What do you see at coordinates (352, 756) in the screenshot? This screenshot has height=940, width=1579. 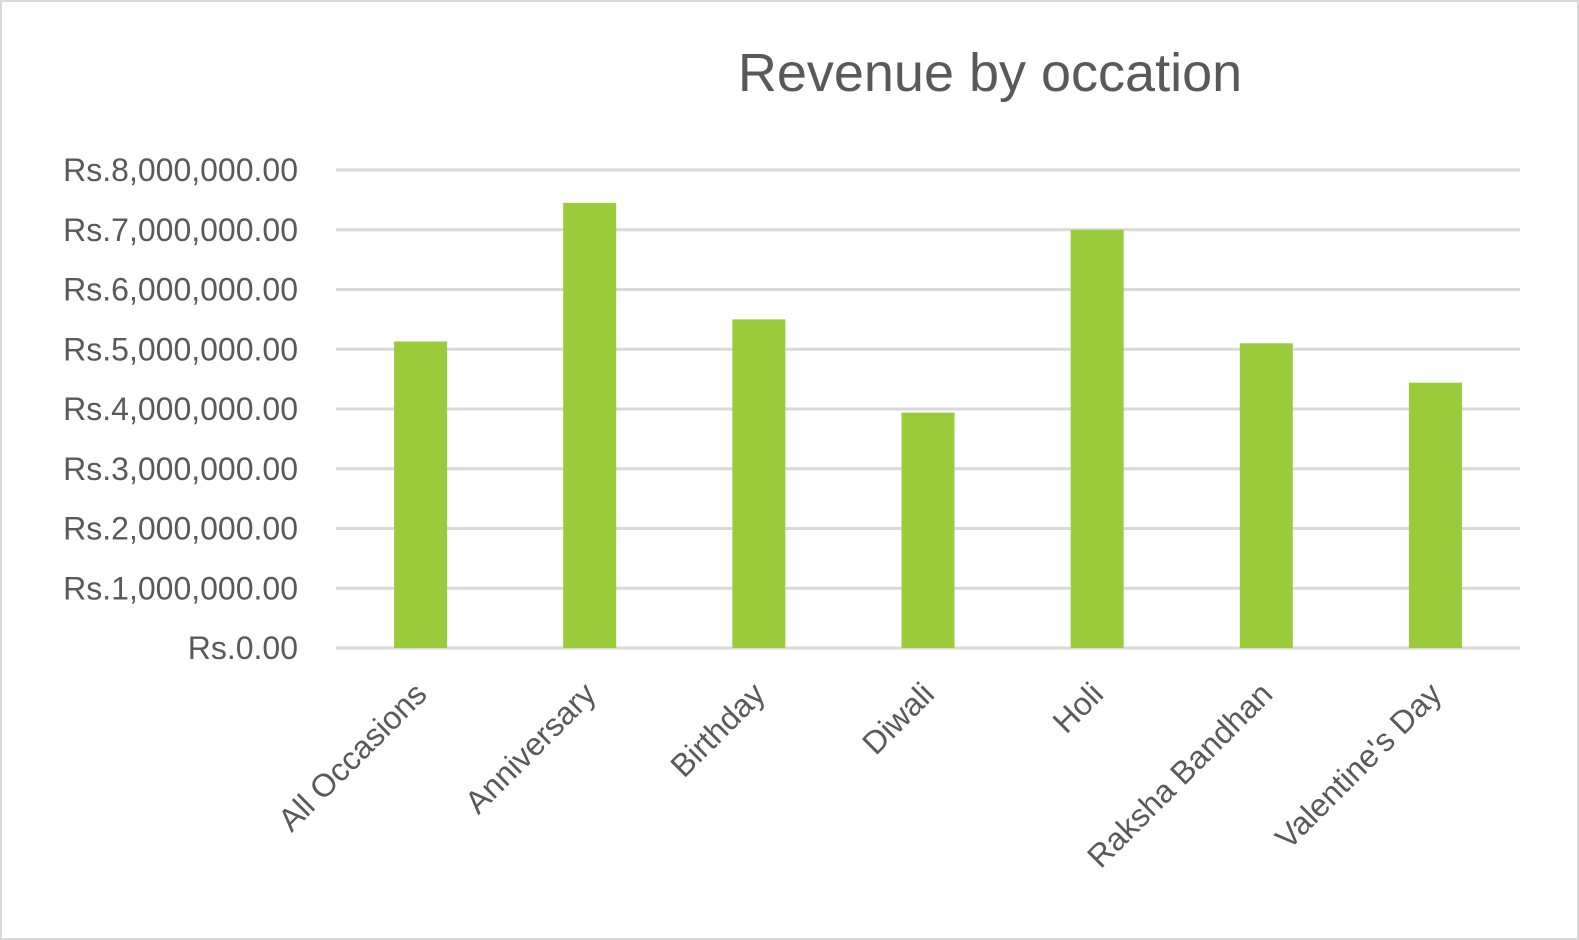 I see `x-category-label: All Occasions` at bounding box center [352, 756].